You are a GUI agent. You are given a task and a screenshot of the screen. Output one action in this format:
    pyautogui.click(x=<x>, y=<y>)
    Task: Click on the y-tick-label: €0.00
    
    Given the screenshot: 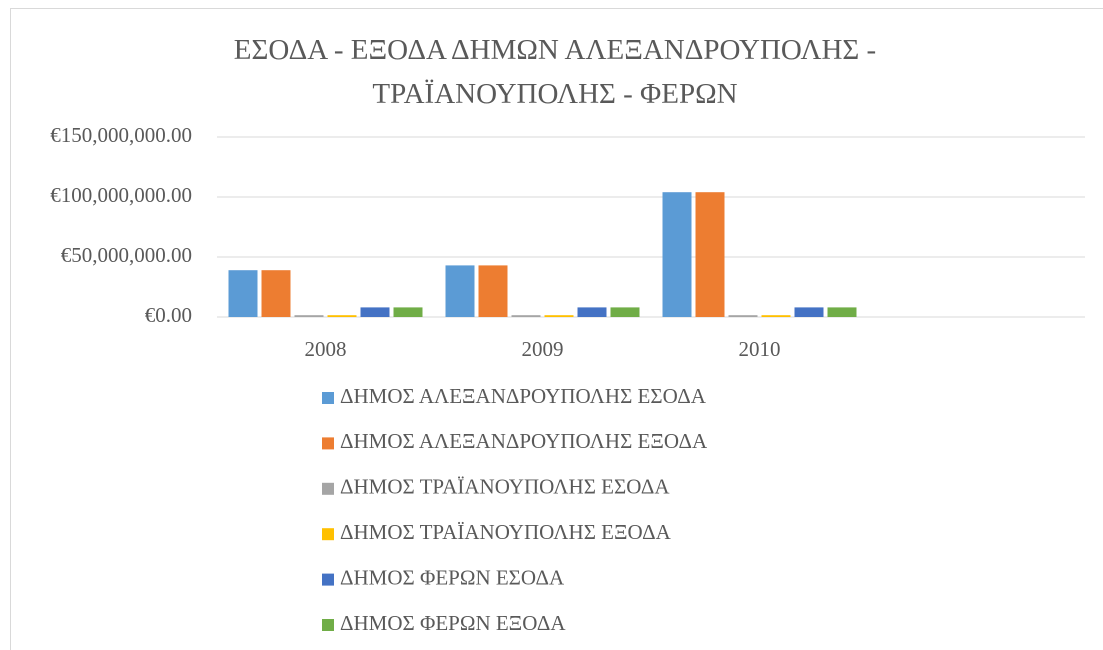 What is the action you would take?
    pyautogui.click(x=168, y=315)
    